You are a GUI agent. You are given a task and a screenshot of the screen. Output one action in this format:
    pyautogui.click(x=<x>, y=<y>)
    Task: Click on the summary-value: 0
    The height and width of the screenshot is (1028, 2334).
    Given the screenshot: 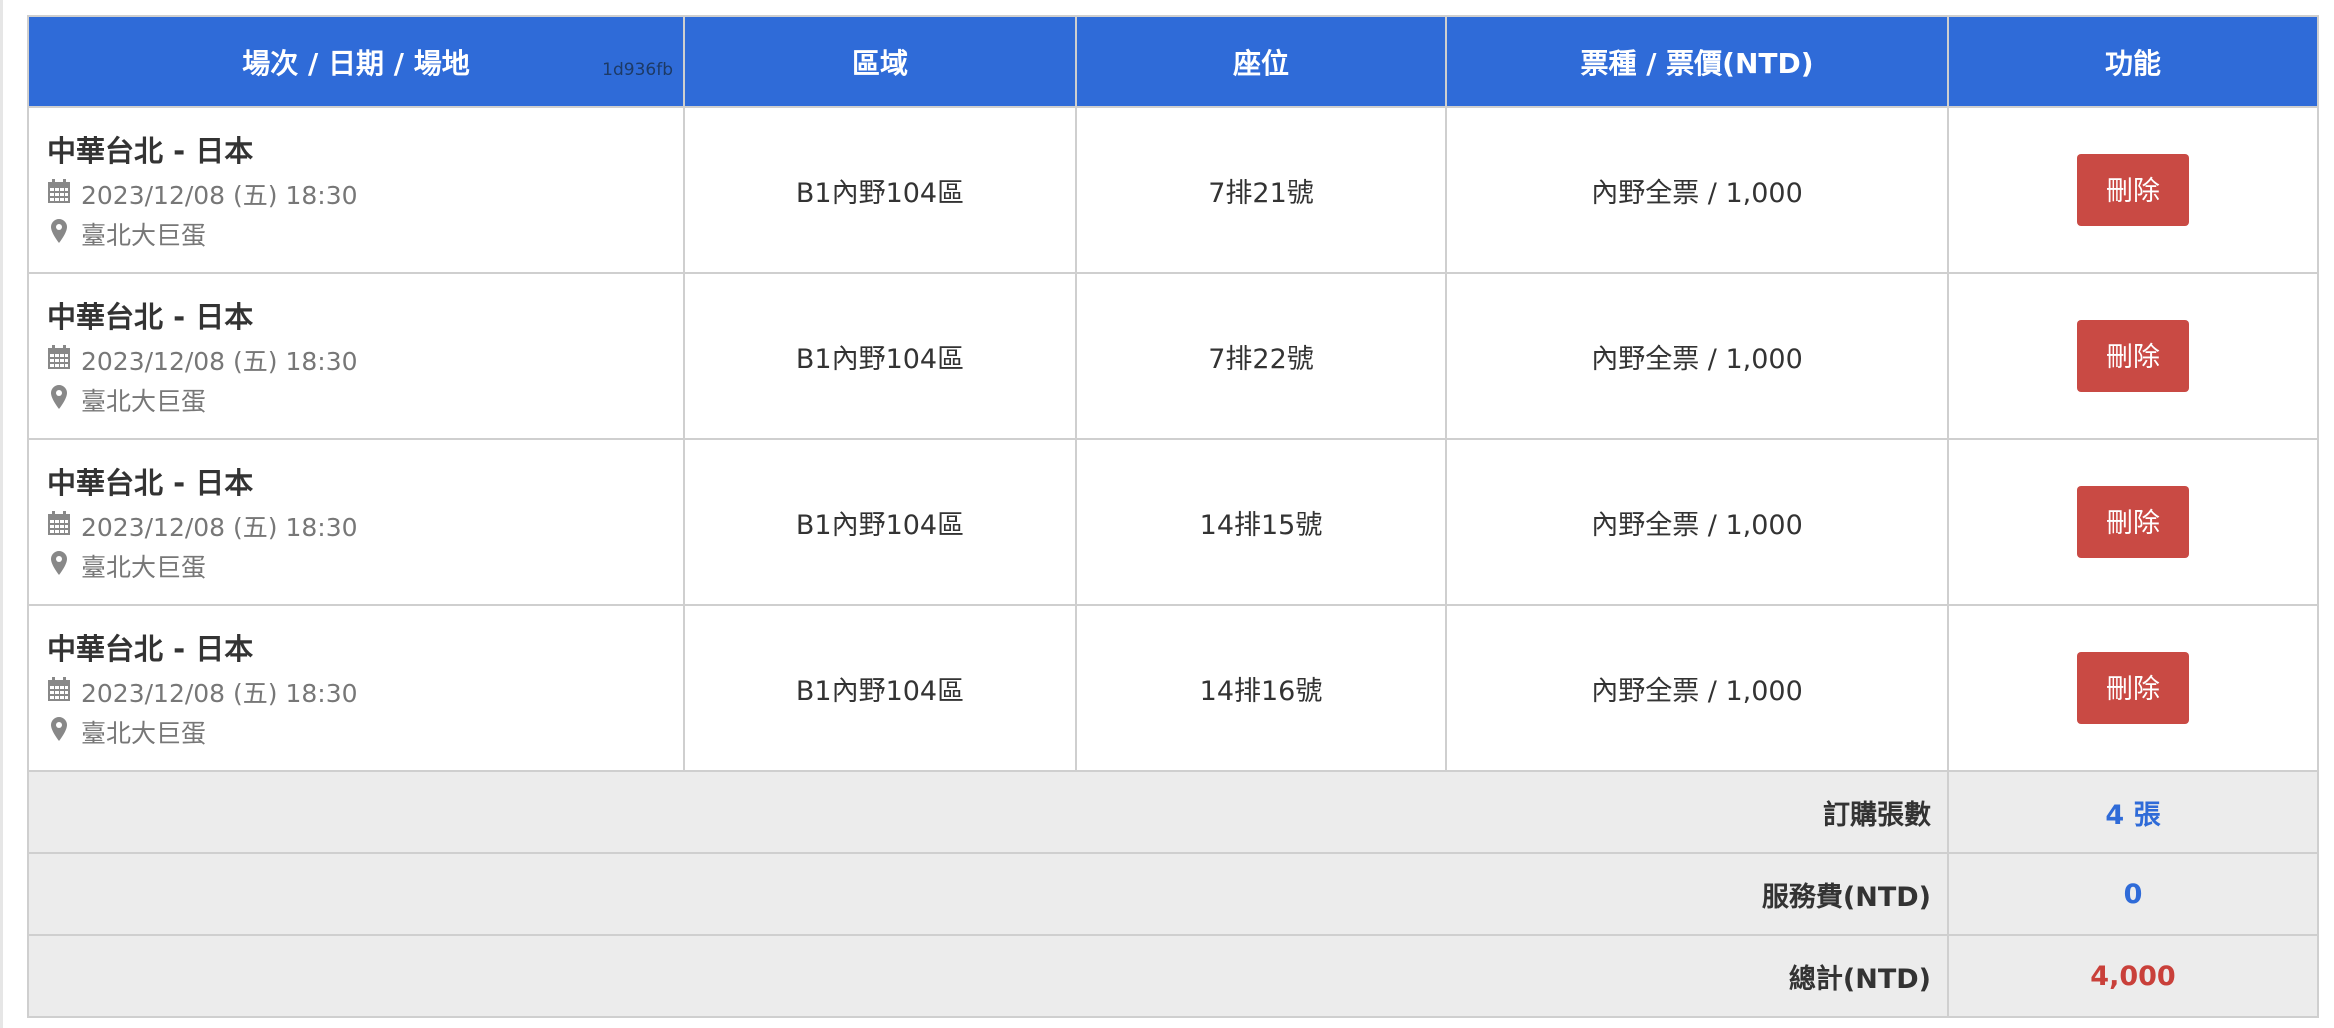 What is the action you would take?
    pyautogui.click(x=2133, y=894)
    